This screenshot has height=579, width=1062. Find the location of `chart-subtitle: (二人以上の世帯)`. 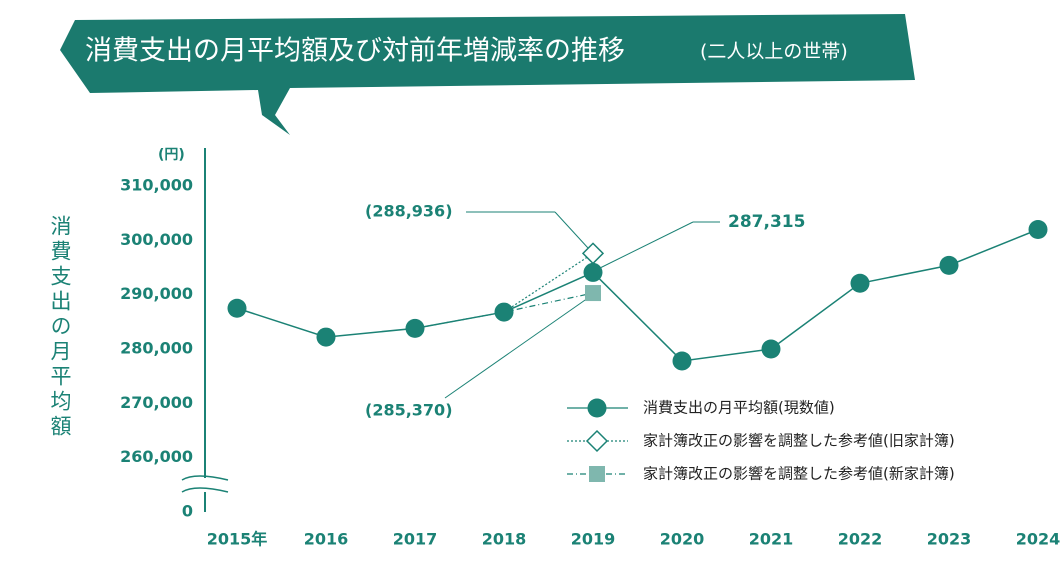

chart-subtitle: (二人以上の世帯) is located at coordinates (774, 52).